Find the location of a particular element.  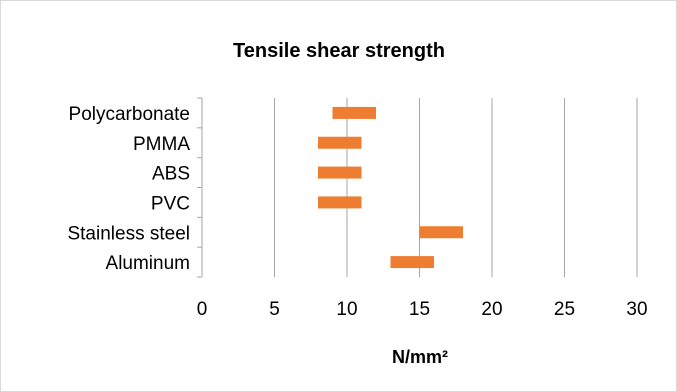

x-tick-label: 30 is located at coordinates (636, 309).